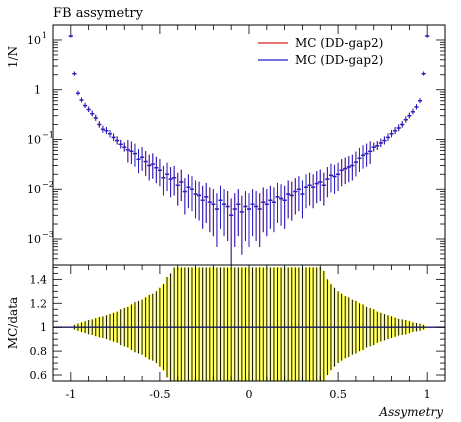  Describe the element at coordinates (159, 394) in the screenshot. I see `x-tick-label: -0.5` at that location.